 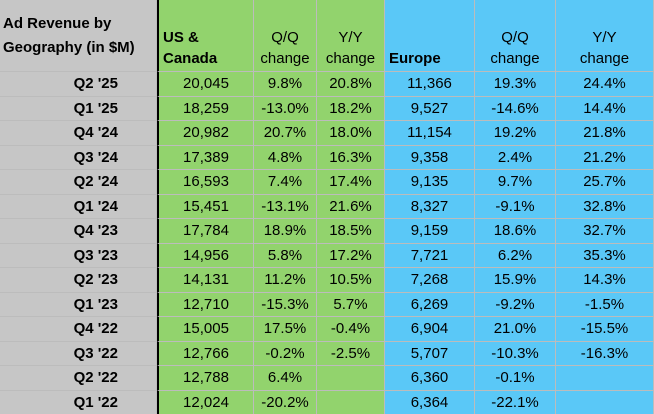 What do you see at coordinates (430, 206) in the screenshot?
I see `europe-revenue-cell: 8,327` at bounding box center [430, 206].